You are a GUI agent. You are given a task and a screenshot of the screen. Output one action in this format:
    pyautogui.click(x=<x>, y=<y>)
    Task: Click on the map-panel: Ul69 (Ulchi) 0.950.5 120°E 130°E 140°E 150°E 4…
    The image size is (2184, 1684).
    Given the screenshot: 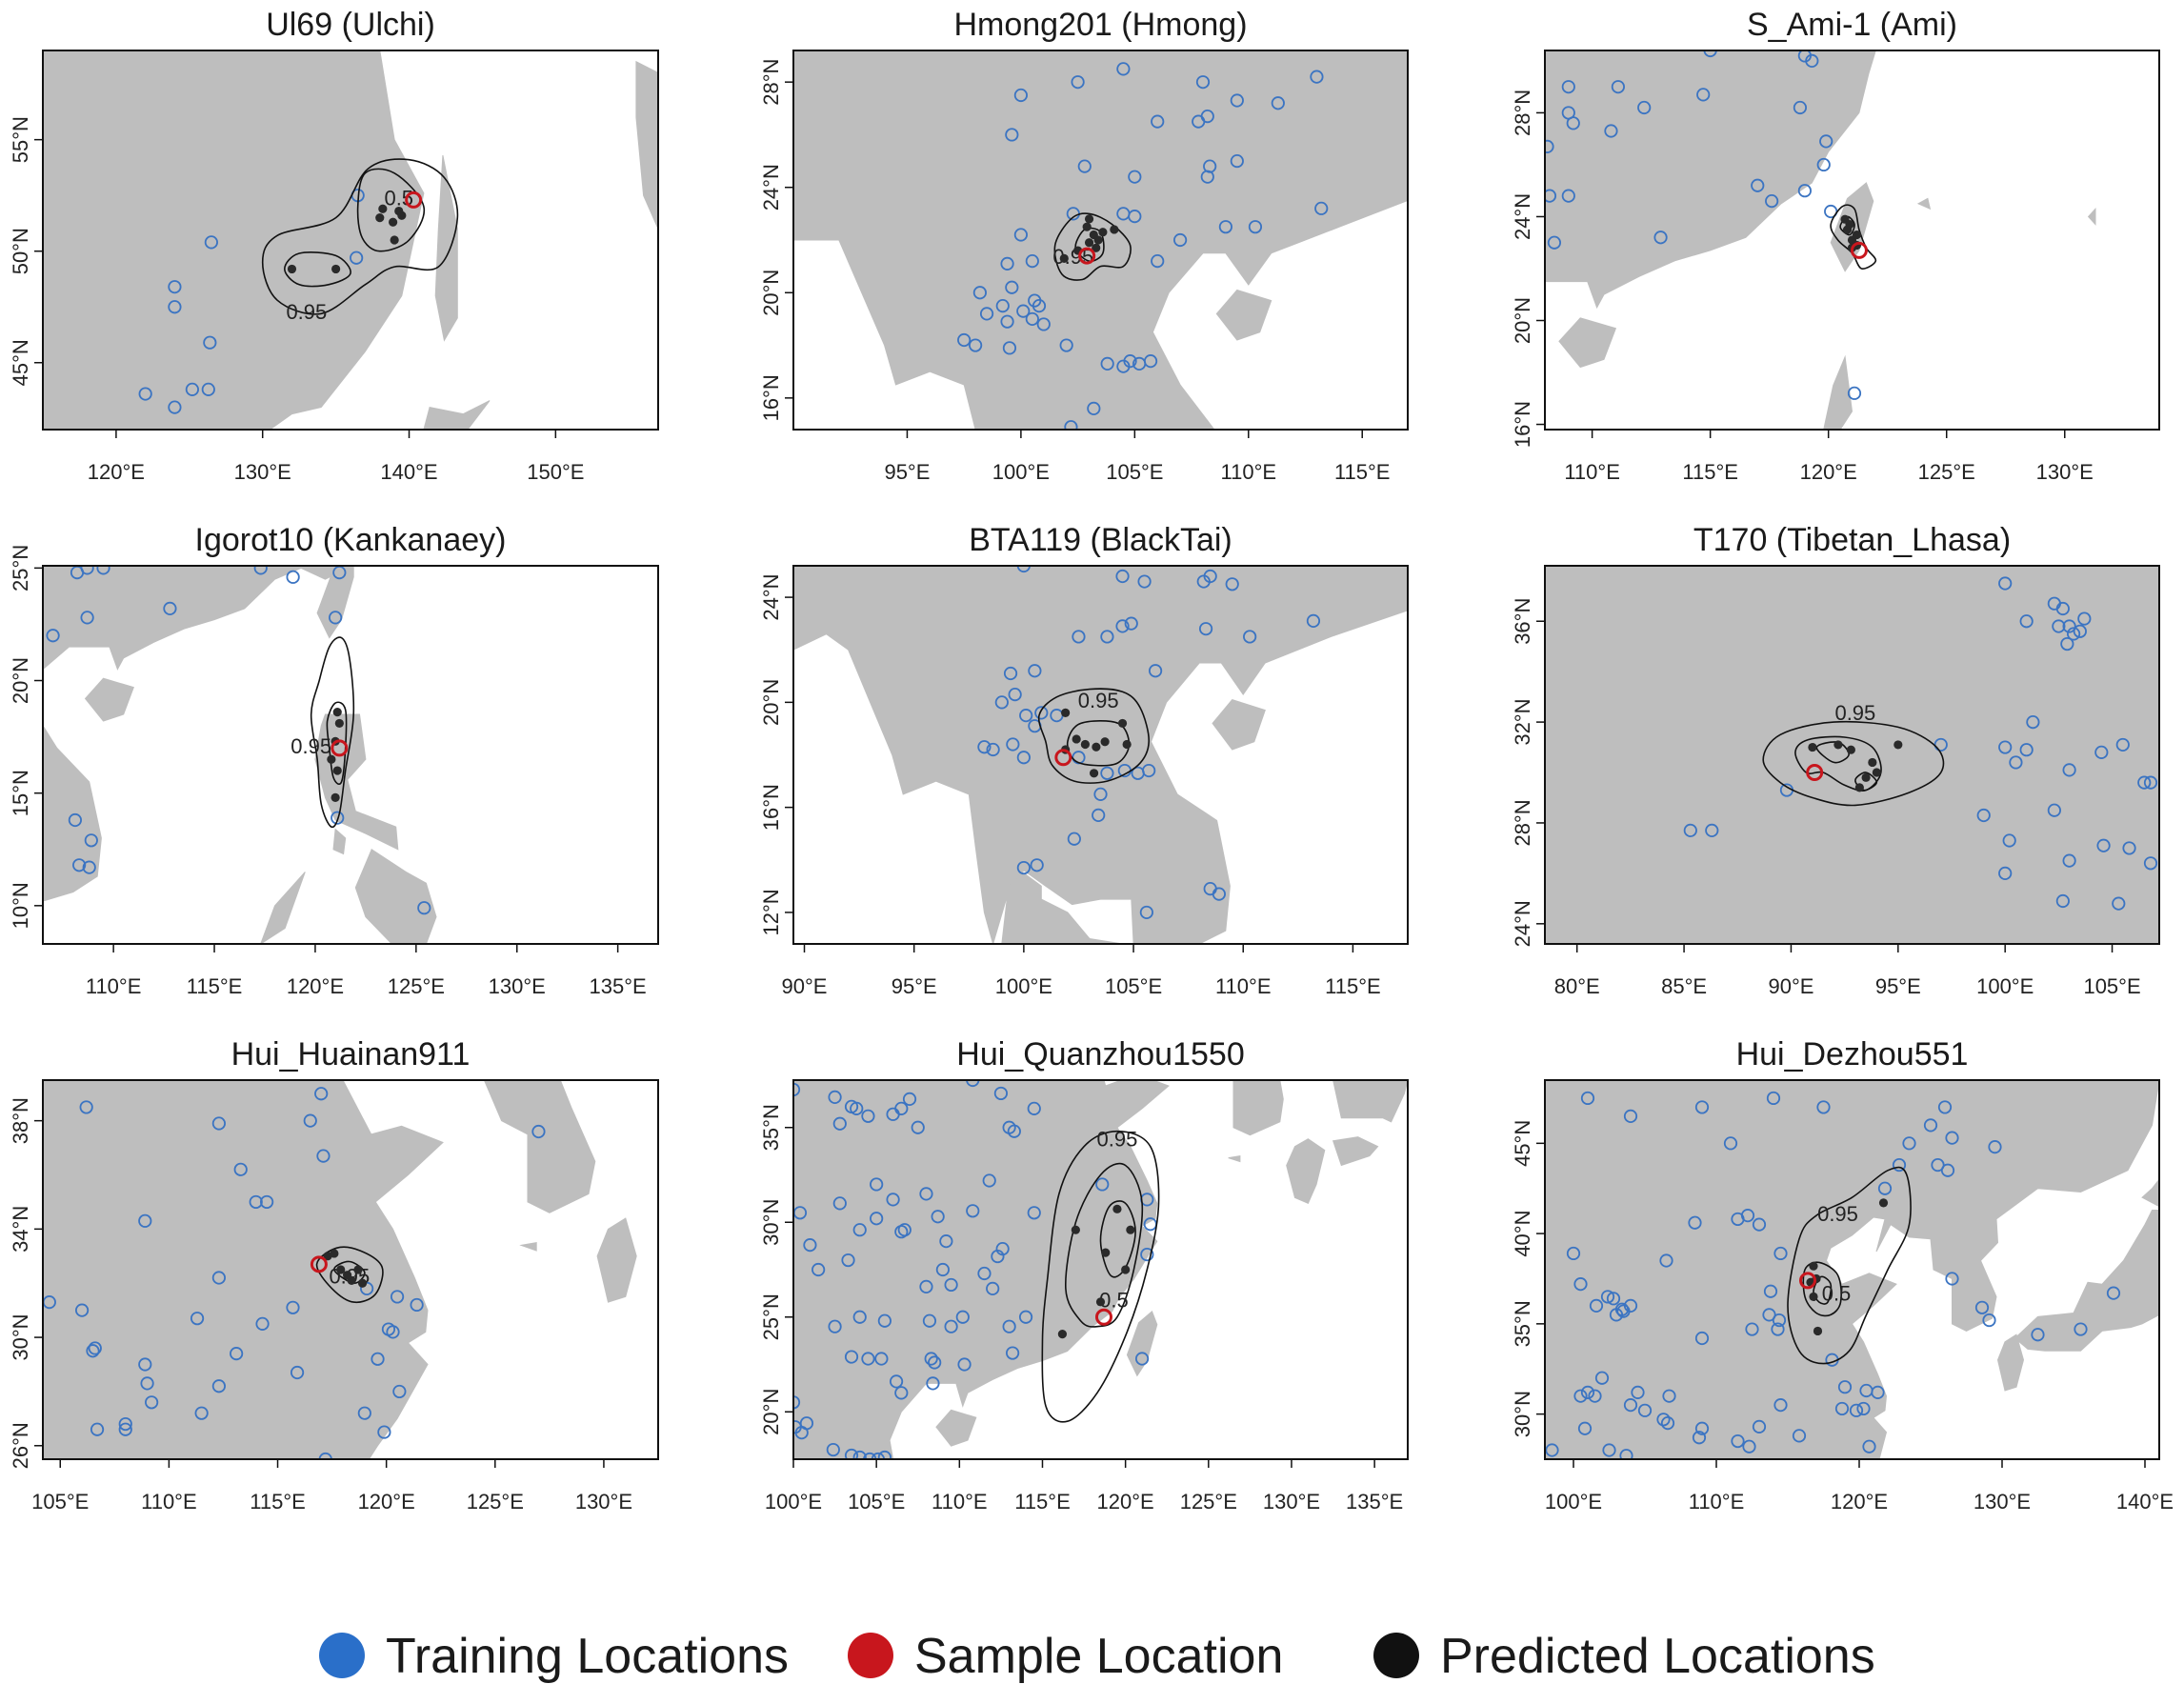 What is the action you would take?
    pyautogui.click(x=334, y=245)
    